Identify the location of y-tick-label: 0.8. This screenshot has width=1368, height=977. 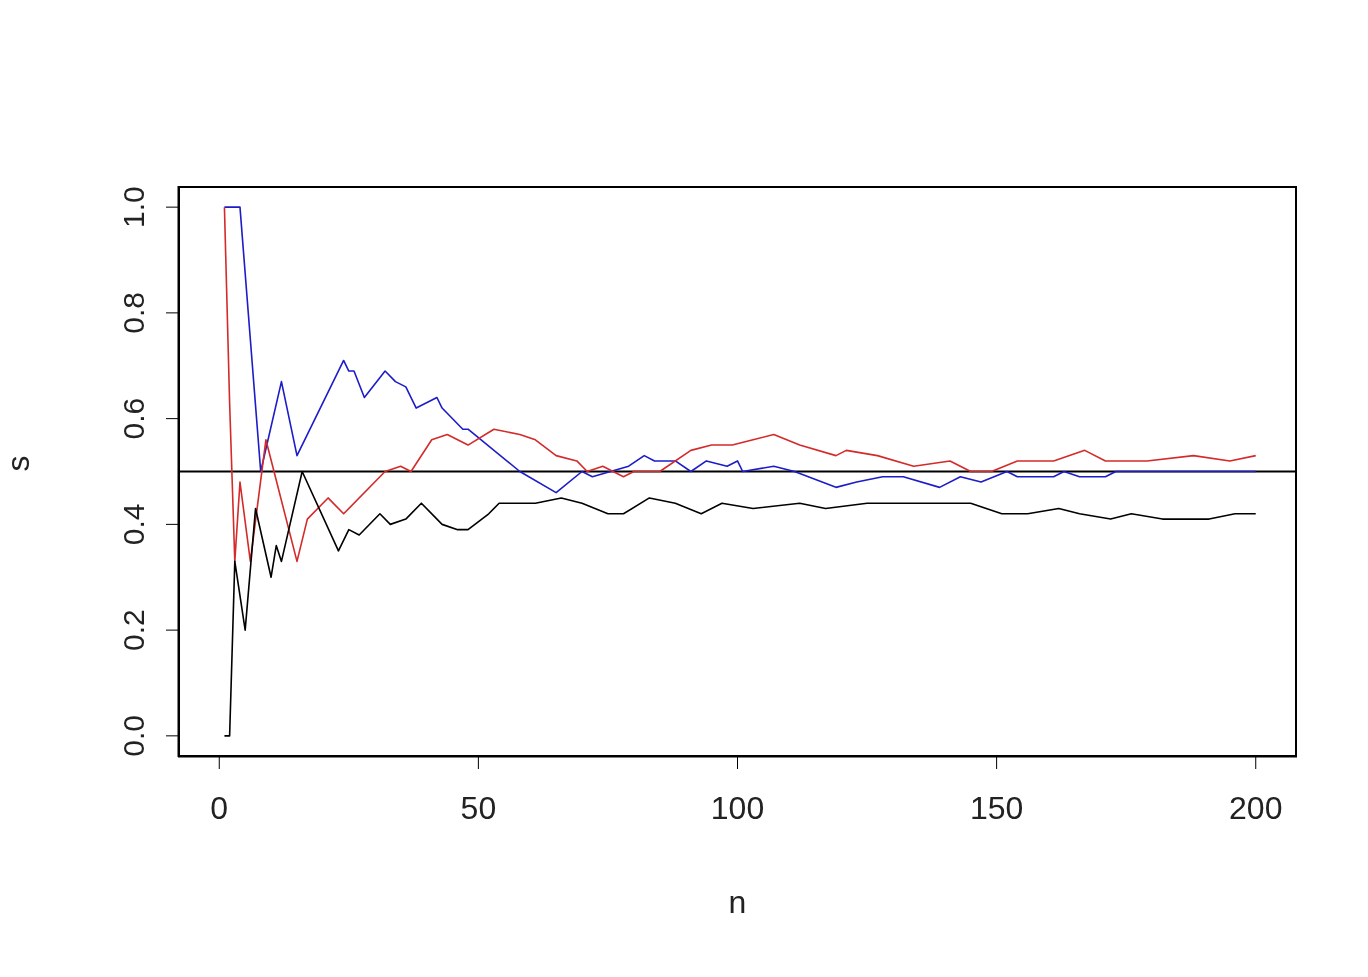
(133, 313).